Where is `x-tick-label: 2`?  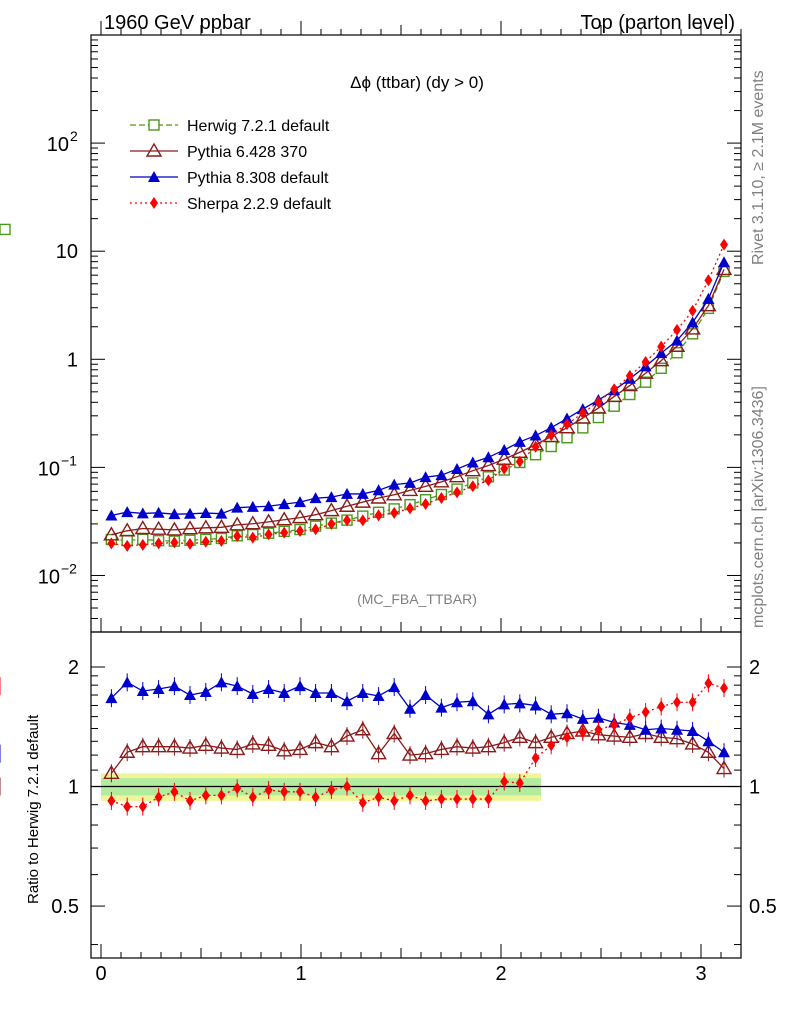 x-tick-label: 2 is located at coordinates (500, 974).